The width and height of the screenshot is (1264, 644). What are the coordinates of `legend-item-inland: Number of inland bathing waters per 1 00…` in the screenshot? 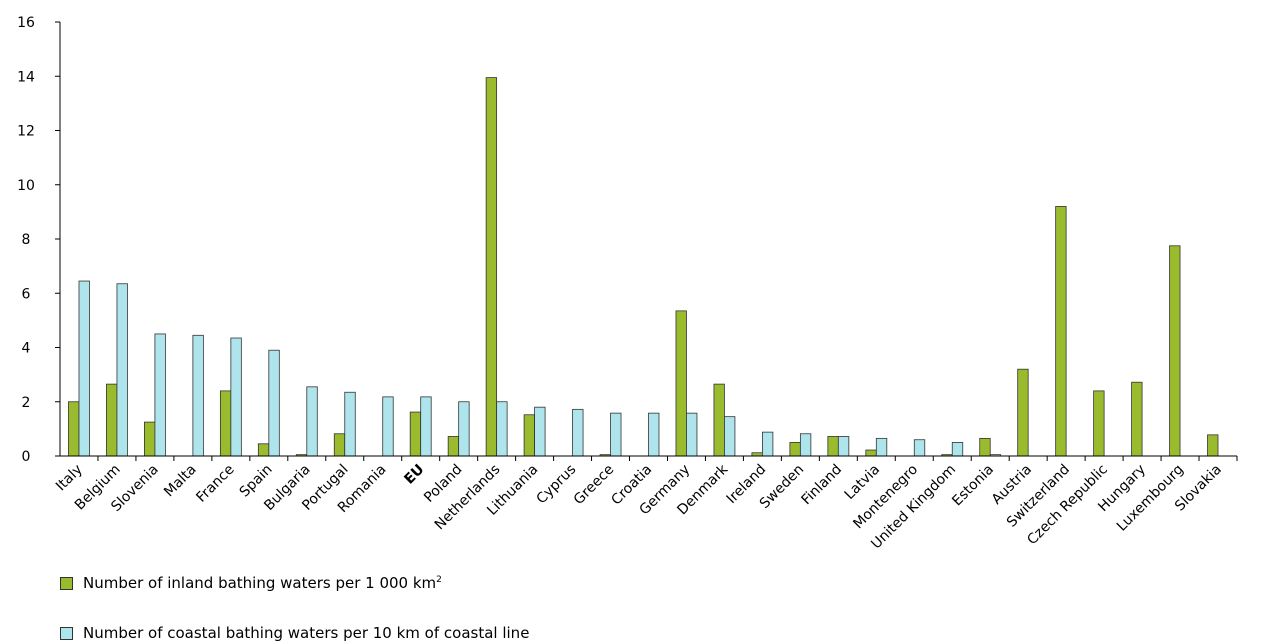 It's located at (251, 583).